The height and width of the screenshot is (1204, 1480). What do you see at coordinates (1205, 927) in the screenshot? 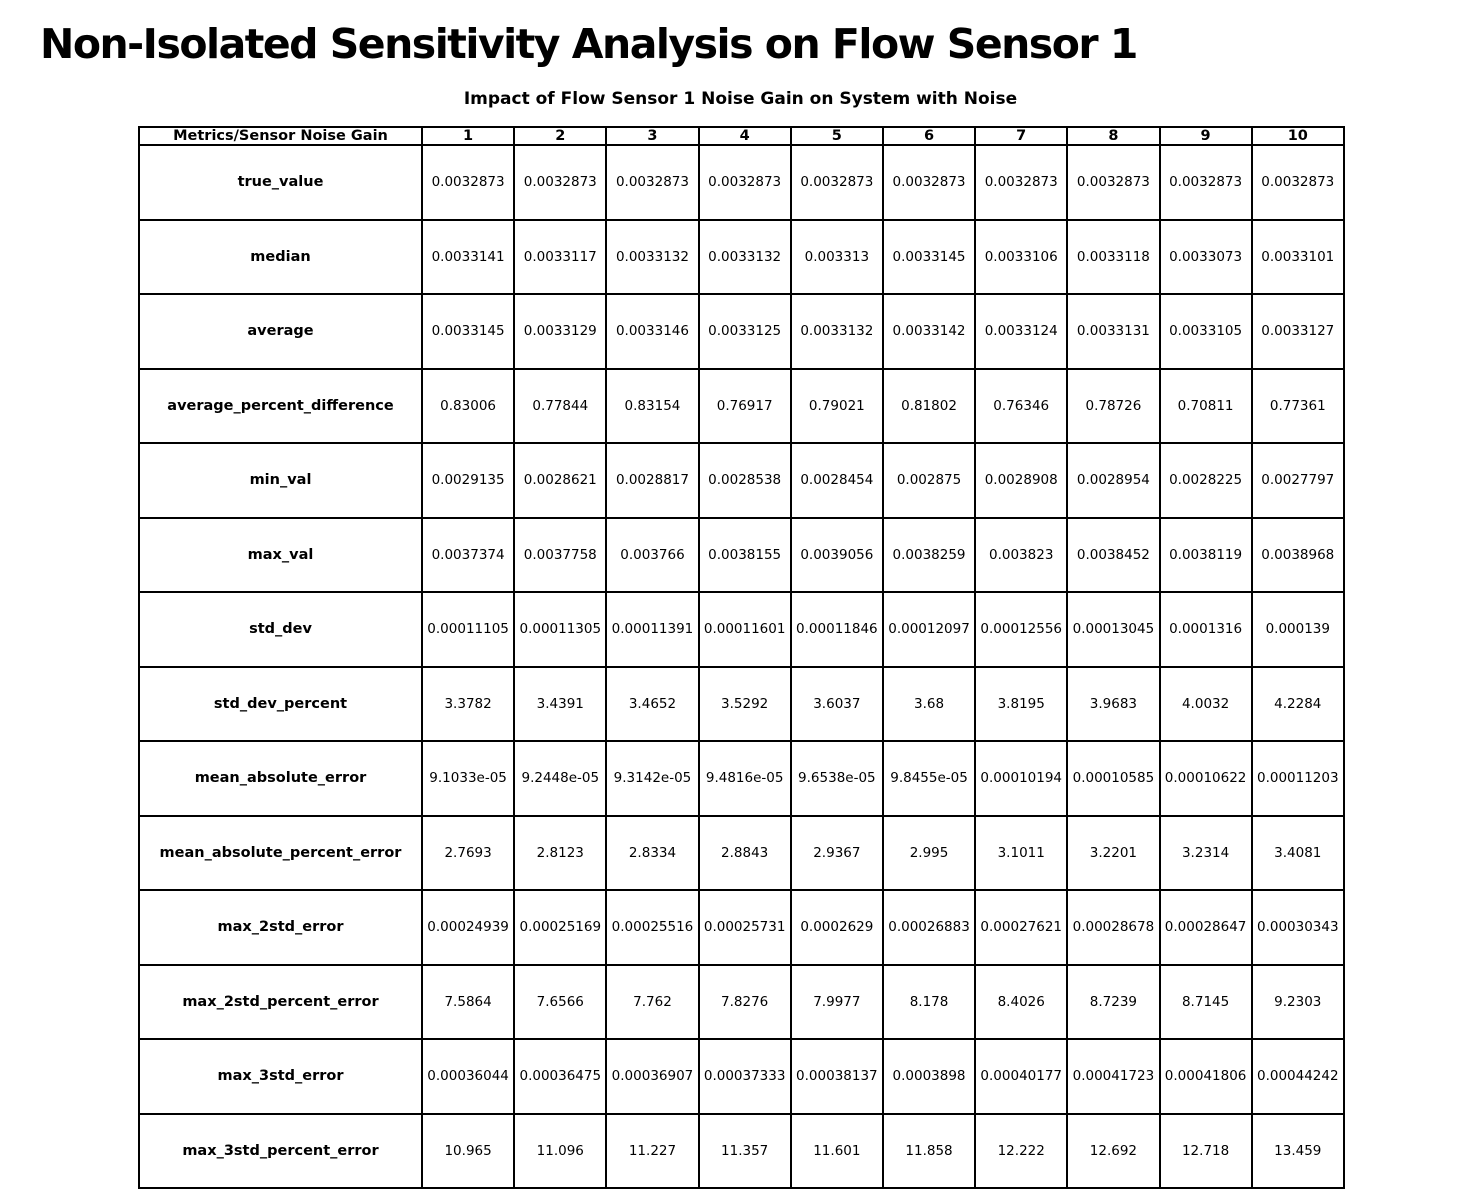
I see `table-cell: 0.00028647` at bounding box center [1205, 927].